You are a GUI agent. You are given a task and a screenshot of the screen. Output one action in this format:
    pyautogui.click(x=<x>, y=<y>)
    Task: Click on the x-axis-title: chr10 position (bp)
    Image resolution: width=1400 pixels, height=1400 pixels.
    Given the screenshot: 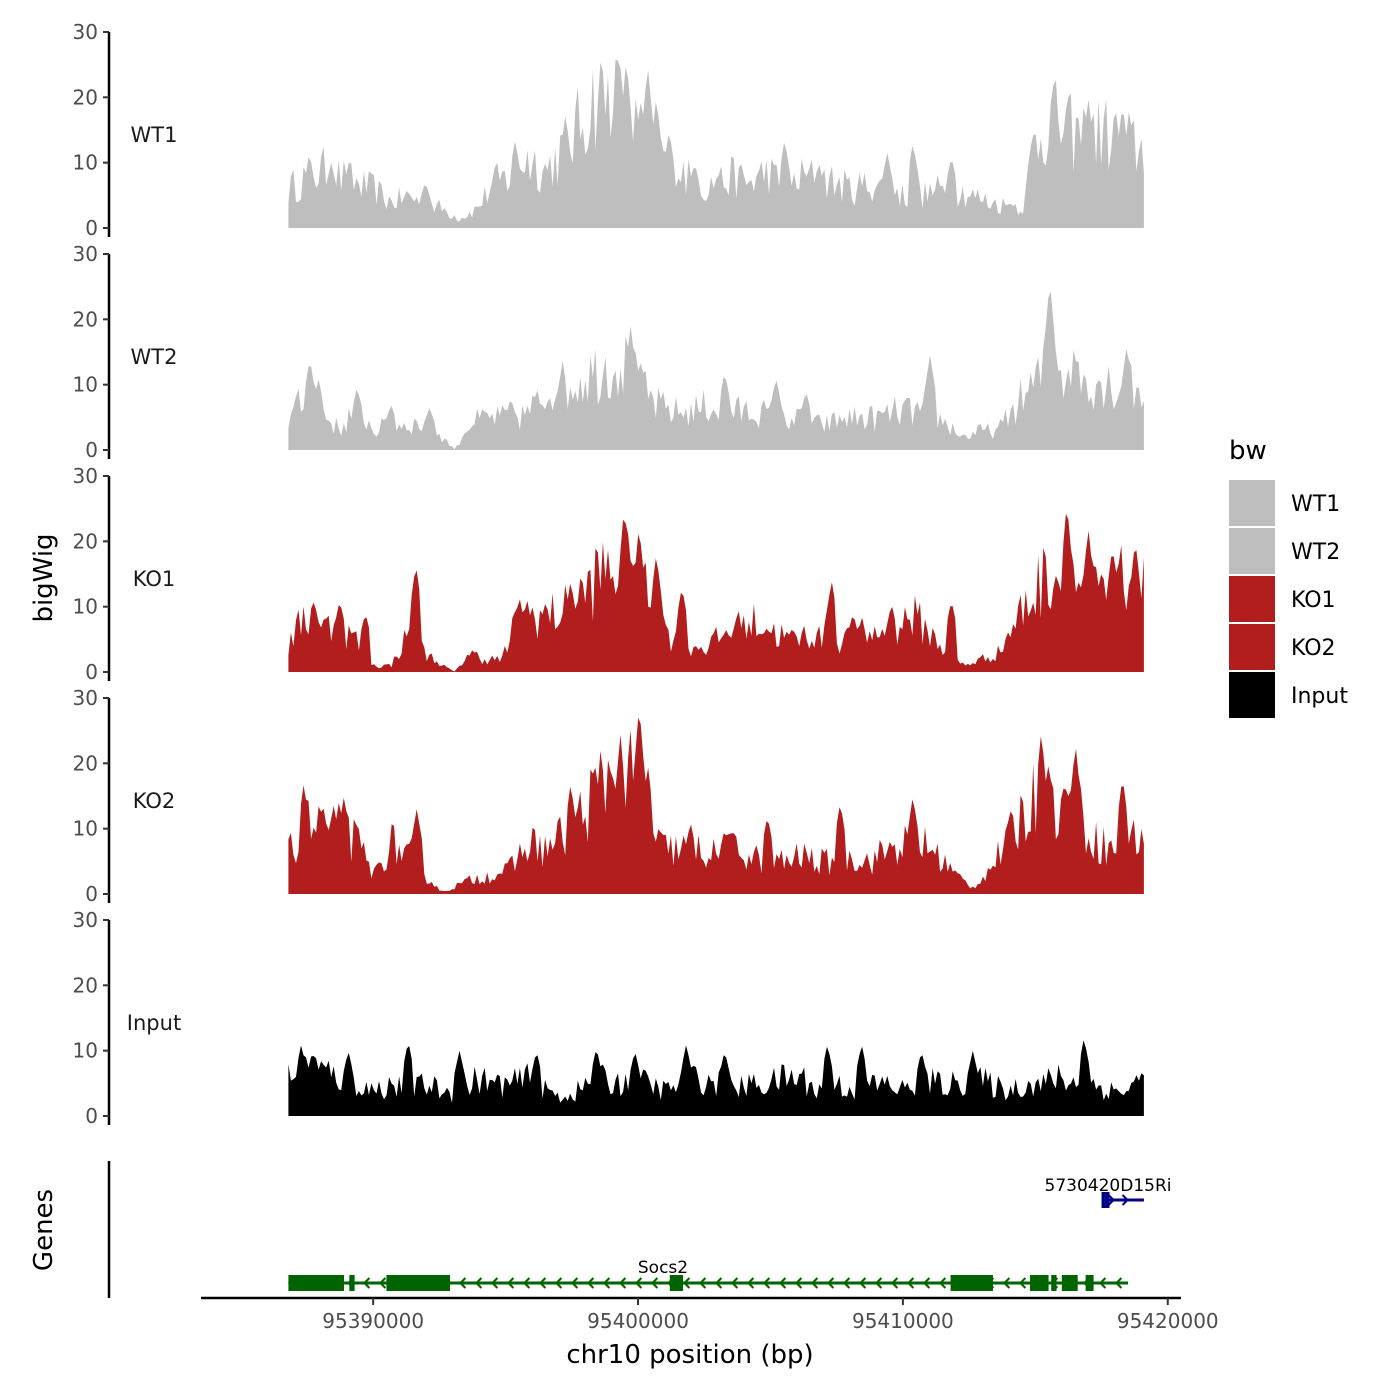 What is the action you would take?
    pyautogui.click(x=689, y=1355)
    